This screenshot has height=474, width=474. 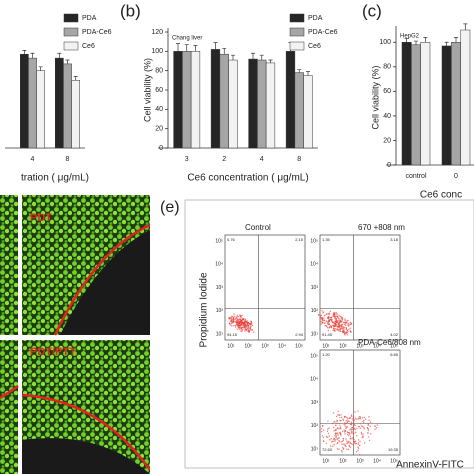 I want to click on x-tick-label: control, so click(x=415, y=176).